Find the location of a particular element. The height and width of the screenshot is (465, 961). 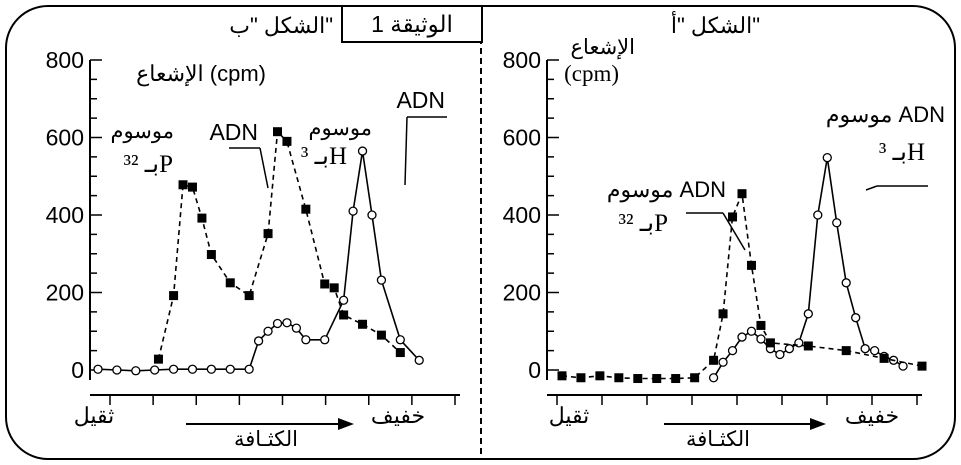

panel-a-y-tick-label: 200 is located at coordinates (522, 293).